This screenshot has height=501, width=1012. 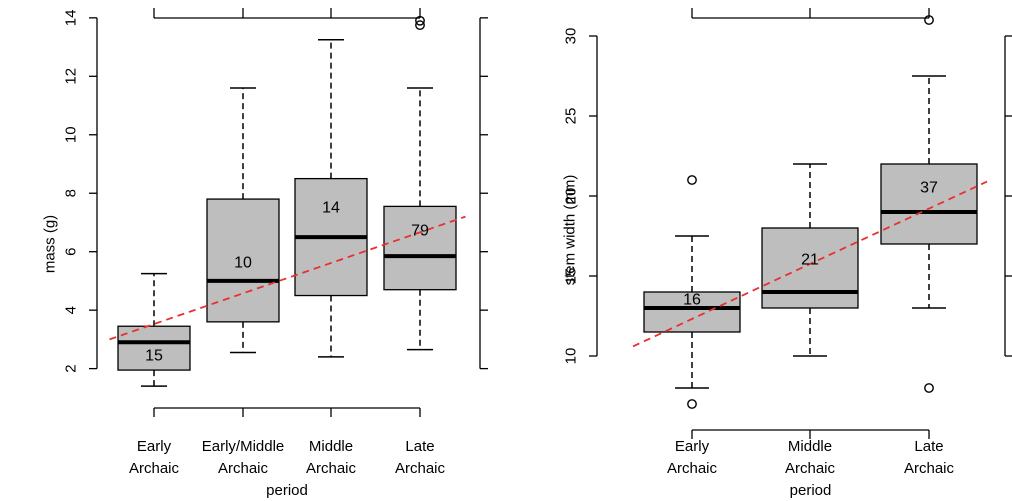 I want to click on y-tick-label: 20, so click(x=571, y=196).